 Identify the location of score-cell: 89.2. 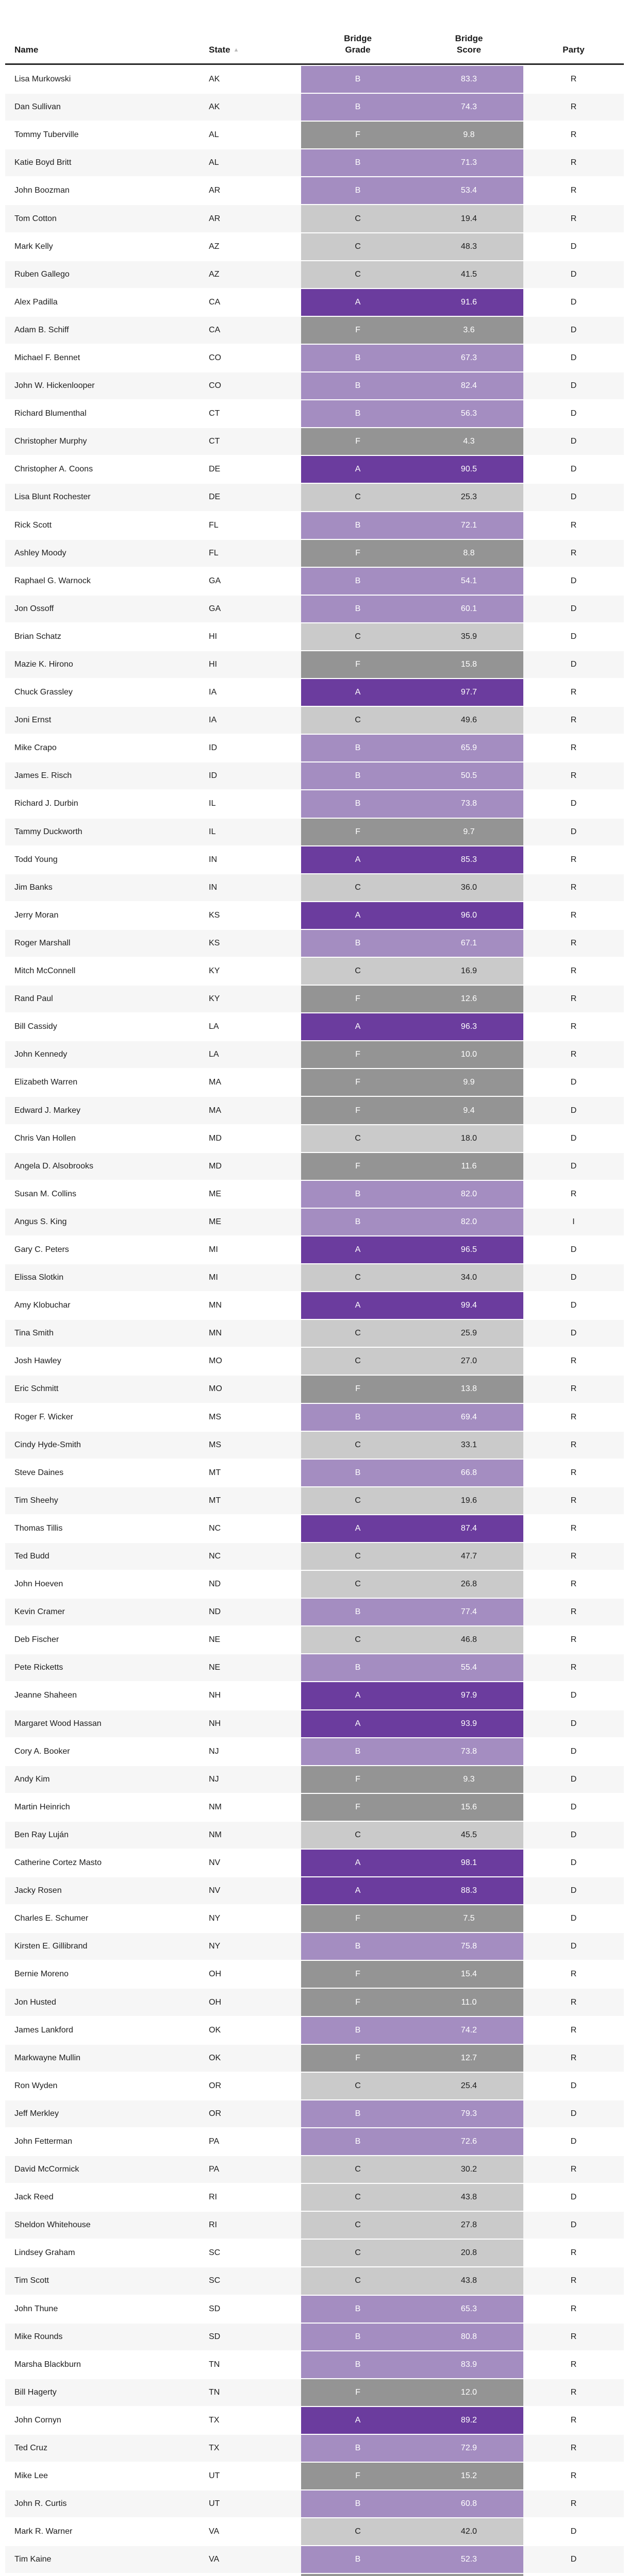
(469, 2420).